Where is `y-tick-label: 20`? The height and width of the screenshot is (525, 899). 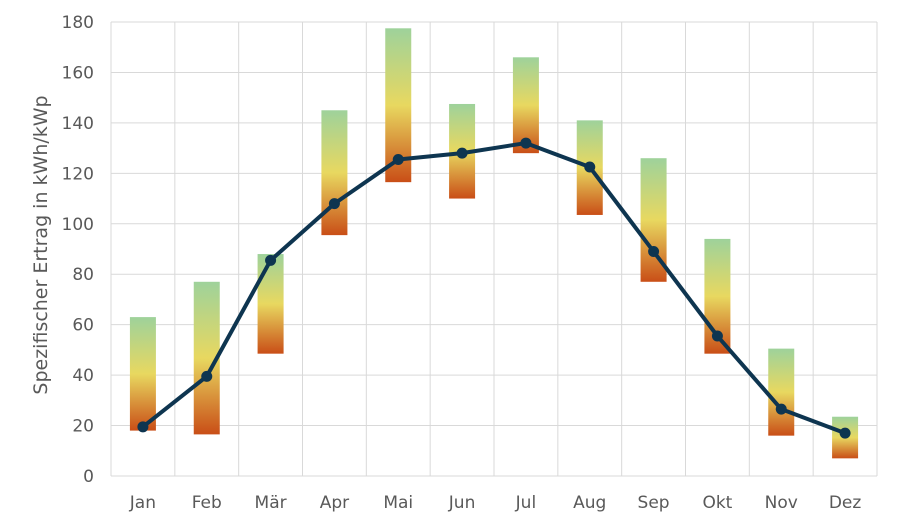
y-tick-label: 20 is located at coordinates (83, 427).